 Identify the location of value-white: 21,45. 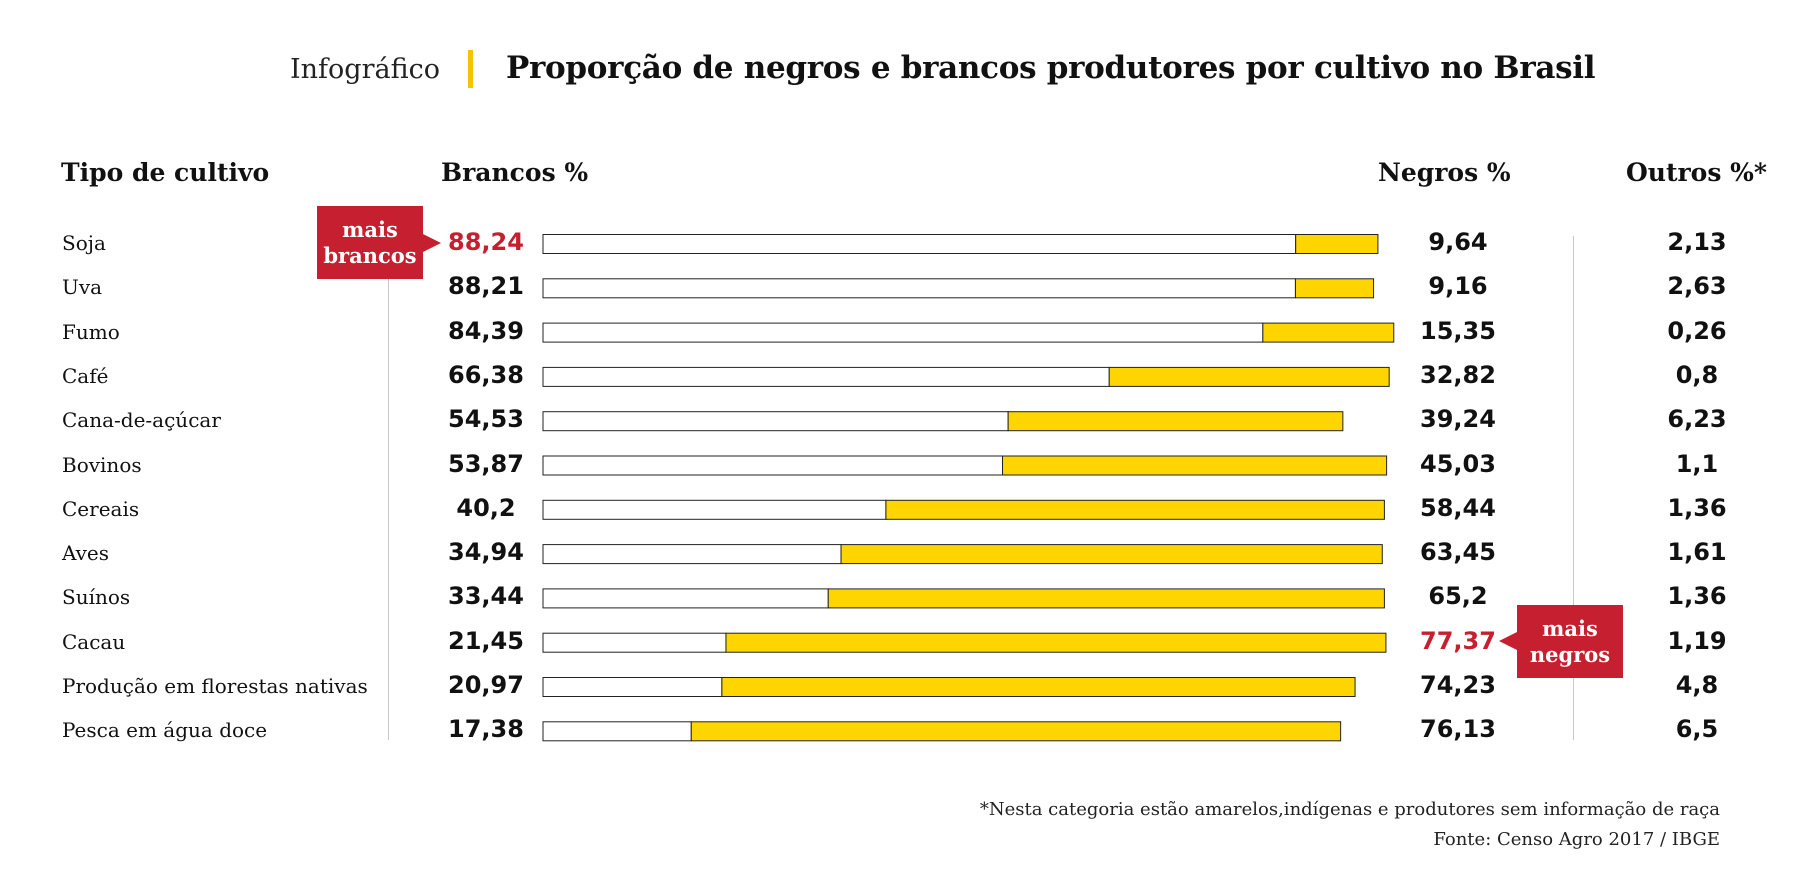
(486, 640).